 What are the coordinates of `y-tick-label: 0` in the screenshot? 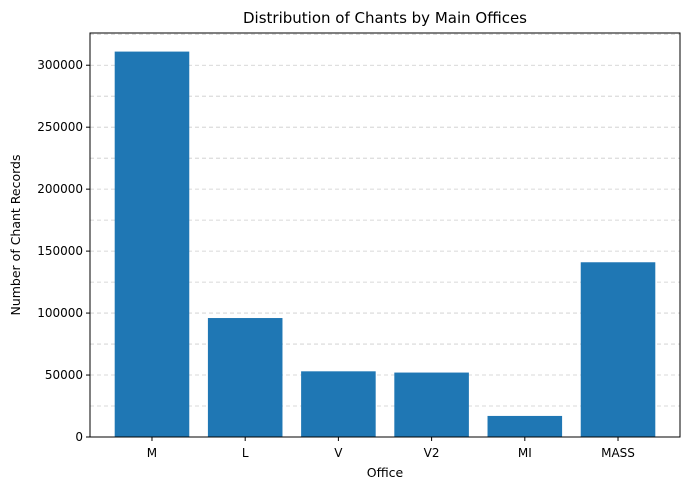 It's located at (79, 437).